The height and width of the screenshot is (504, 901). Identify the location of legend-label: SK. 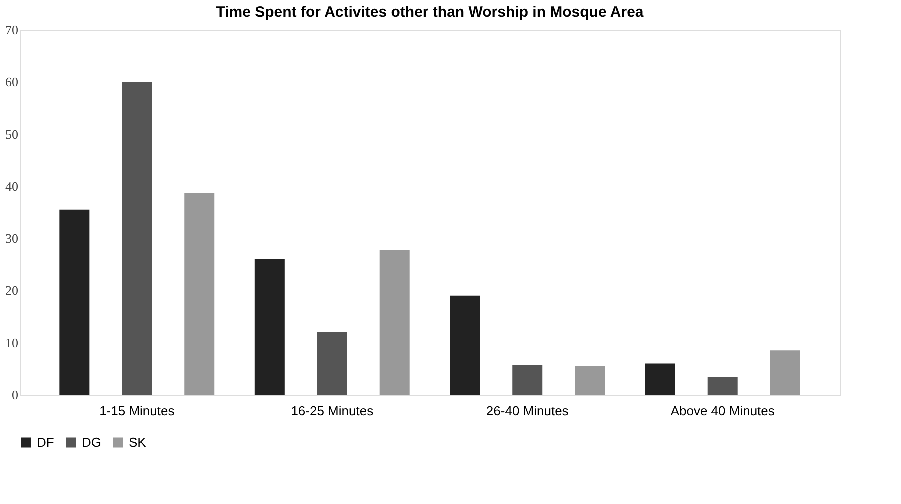
(138, 442).